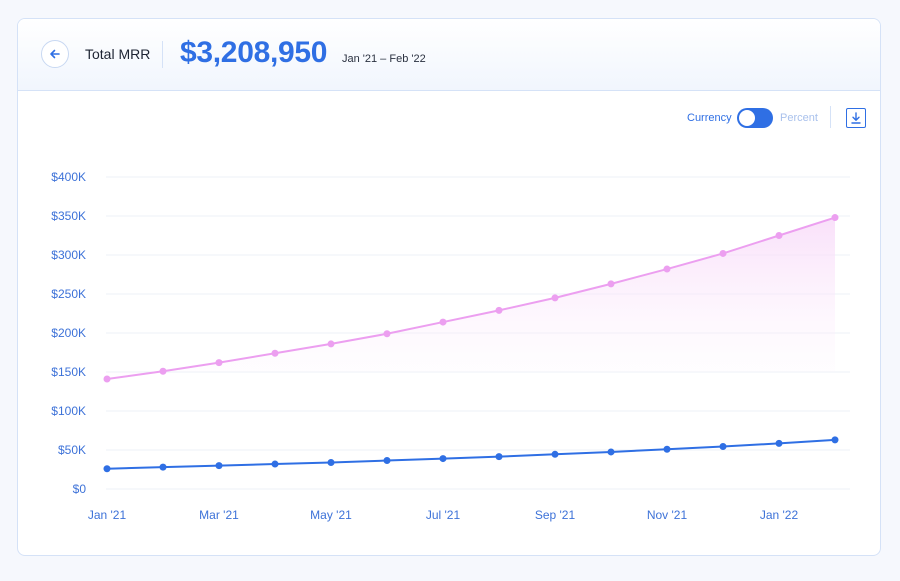 The width and height of the screenshot is (900, 581). I want to click on metric-name: Total MRR, so click(118, 54).